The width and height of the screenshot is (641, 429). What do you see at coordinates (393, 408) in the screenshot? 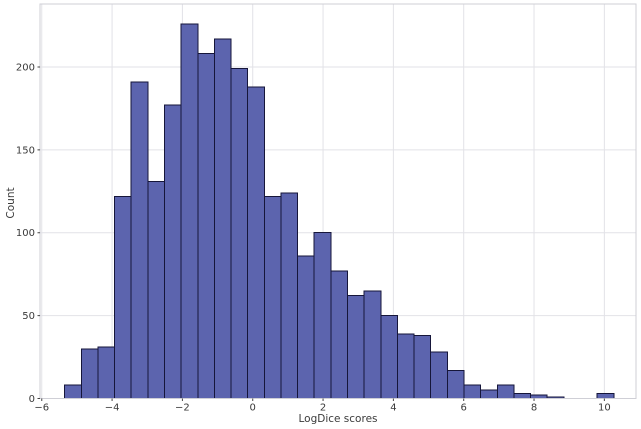
I see `x-tick-label: 4` at bounding box center [393, 408].